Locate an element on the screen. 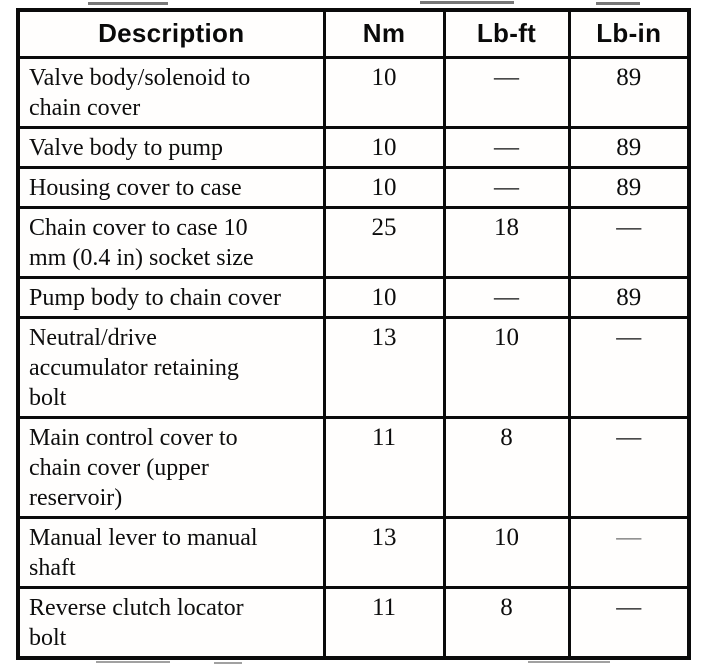 The image size is (704, 668). table-header: Description Nm Lb-ft Lb-in is located at coordinates (353, 33).